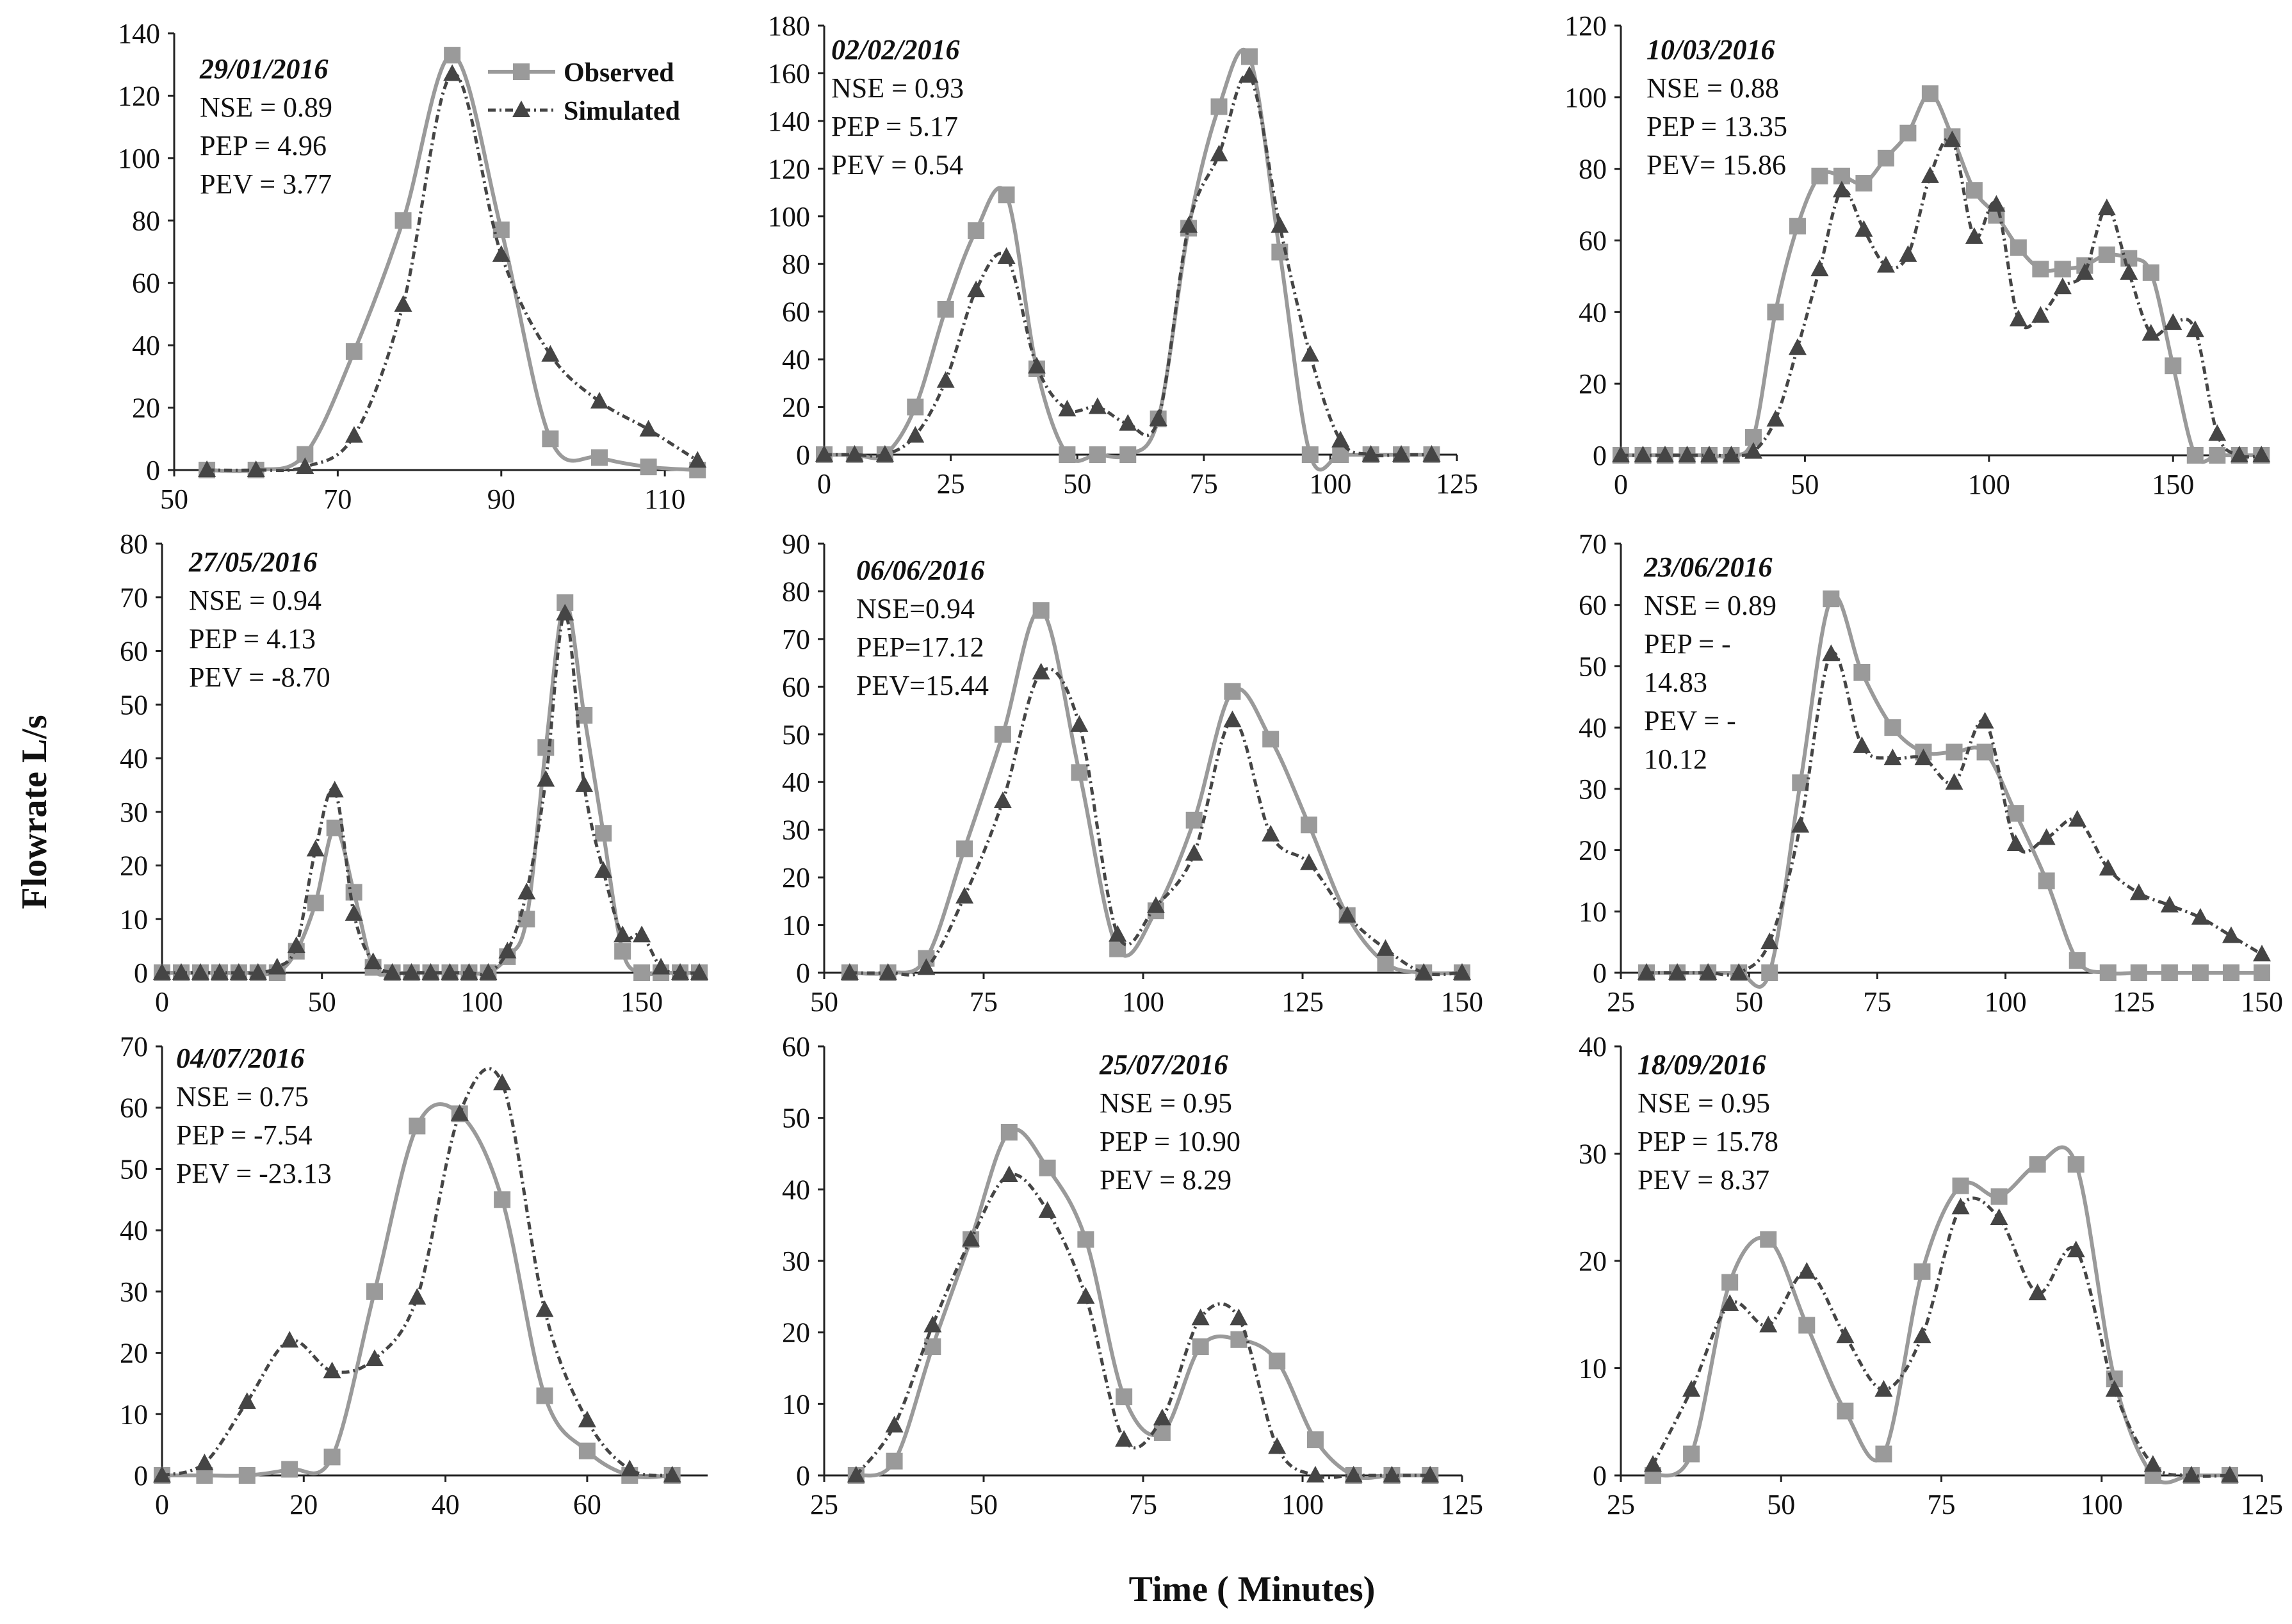 The width and height of the screenshot is (2292, 1624). What do you see at coordinates (664, 499) in the screenshot?
I see `x-tick-label: 110` at bounding box center [664, 499].